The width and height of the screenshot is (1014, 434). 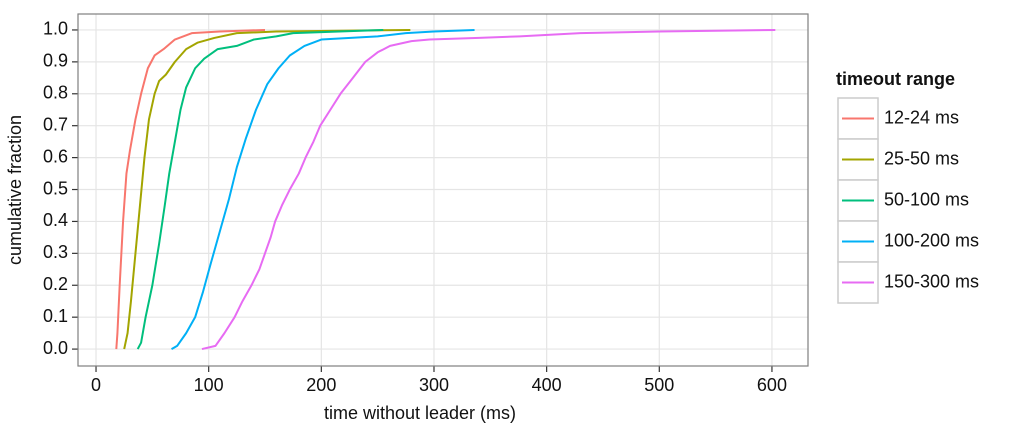 What do you see at coordinates (921, 117) in the screenshot?
I see `legend-label: 12-24 ms` at bounding box center [921, 117].